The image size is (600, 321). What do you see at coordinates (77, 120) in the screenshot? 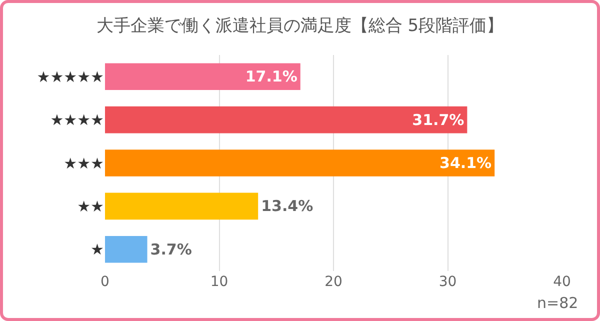
I see `y-tick-label: ★★★★` at bounding box center [77, 120].